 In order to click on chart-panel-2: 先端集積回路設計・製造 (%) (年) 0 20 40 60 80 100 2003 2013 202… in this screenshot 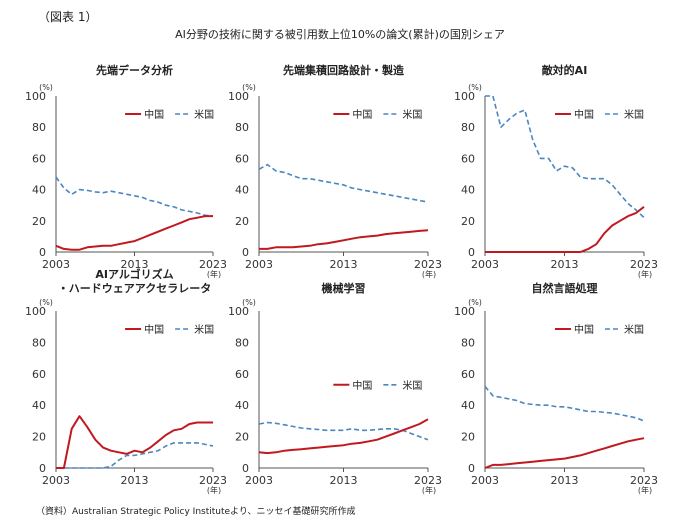, I will do `click(335, 171)`.